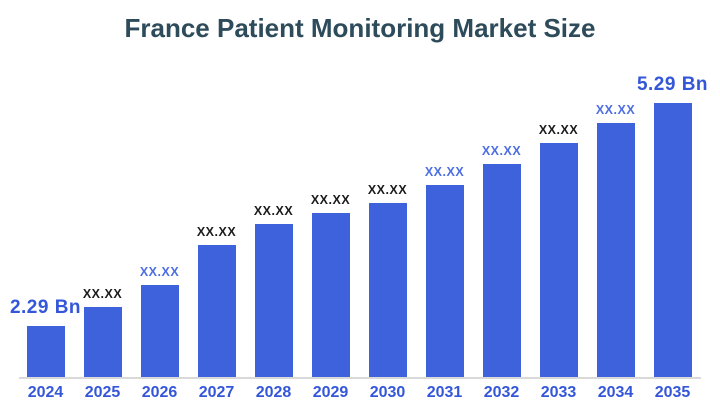  I want to click on bar-group-2029: XX.XX, so click(330, 218).